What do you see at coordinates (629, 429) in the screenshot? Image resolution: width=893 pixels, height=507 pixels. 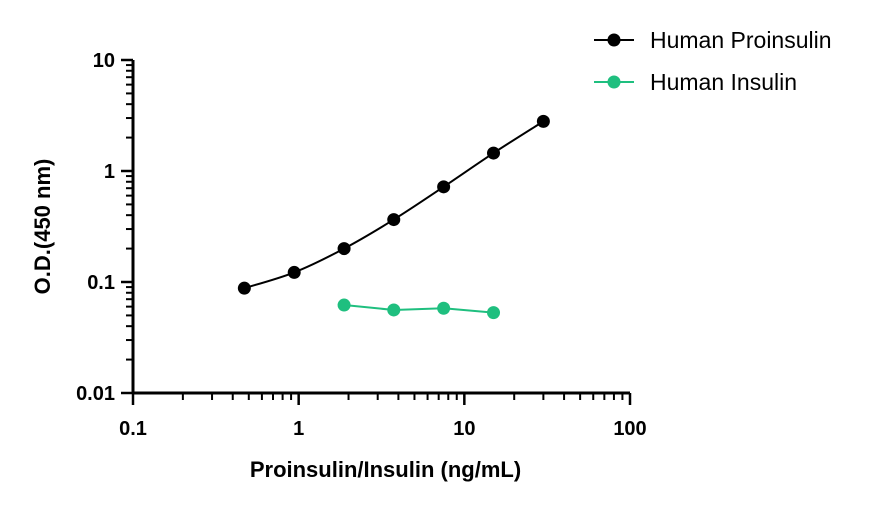 I see `x-tick-label: 100` at bounding box center [629, 429].